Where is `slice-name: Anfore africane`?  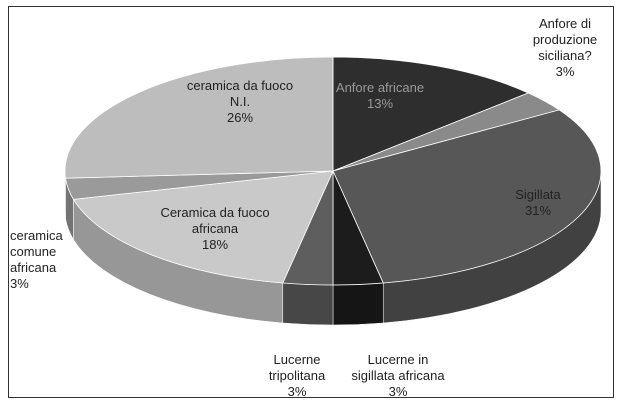
slice-name: Anfore africane is located at coordinates (380, 87).